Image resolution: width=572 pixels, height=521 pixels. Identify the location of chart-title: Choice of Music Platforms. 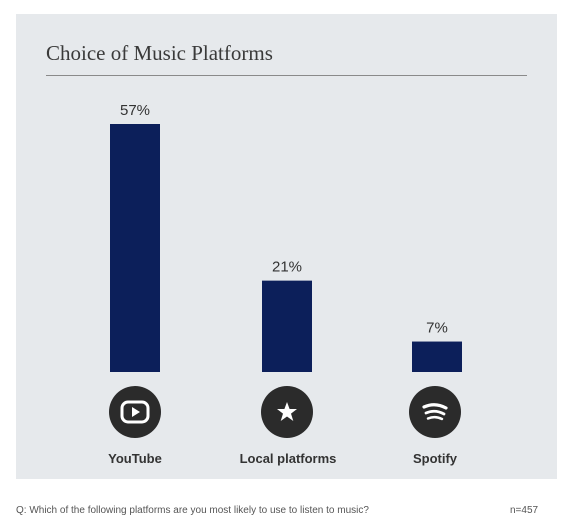
(159, 53).